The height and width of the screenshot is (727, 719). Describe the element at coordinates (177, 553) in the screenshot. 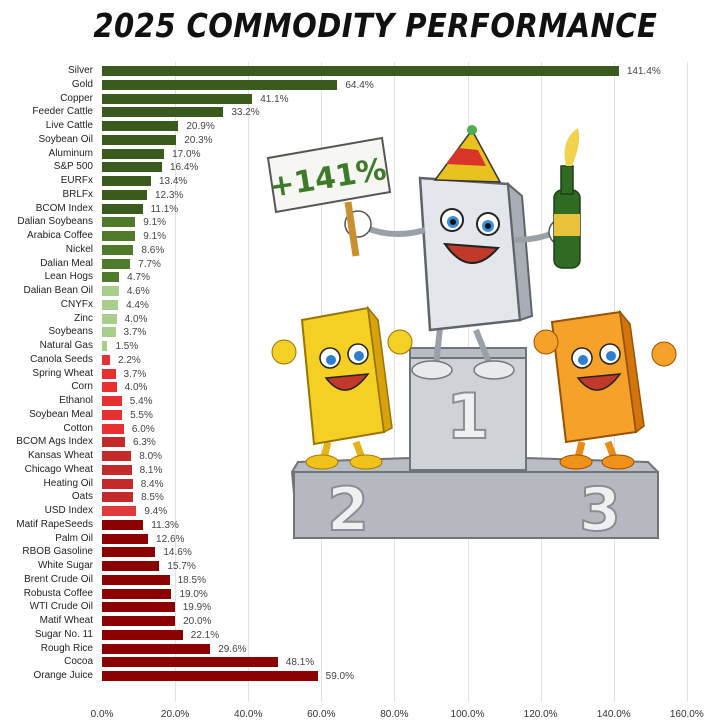

I see `value-label: 14.6%` at that location.